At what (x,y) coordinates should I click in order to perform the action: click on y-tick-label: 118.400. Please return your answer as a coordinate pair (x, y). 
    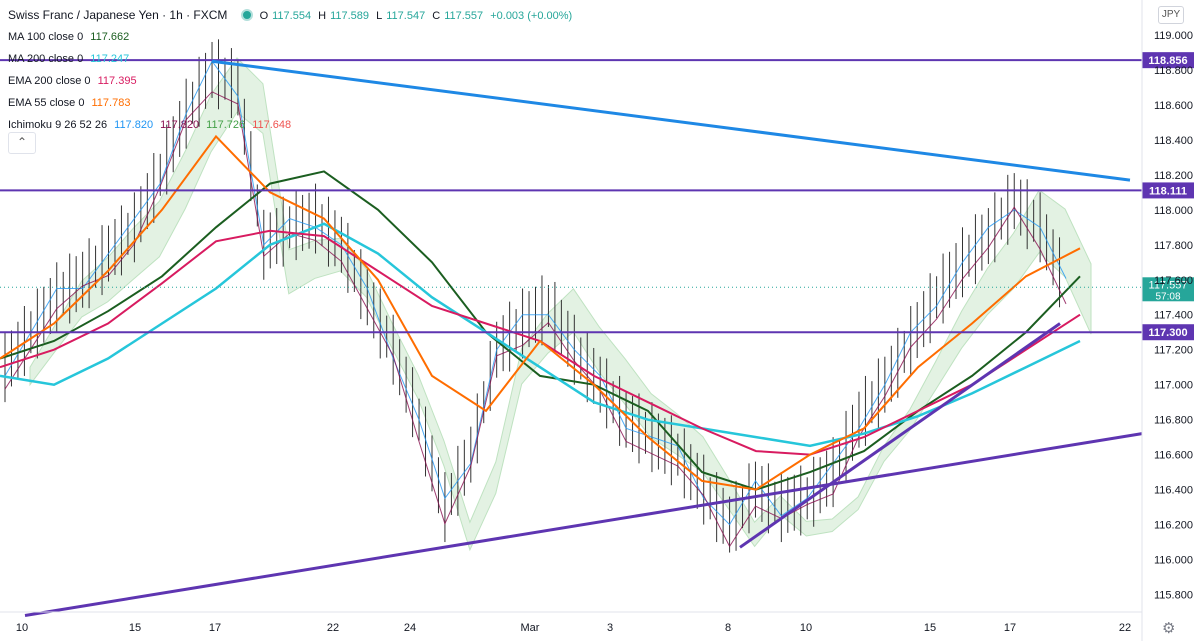
    Looking at the image, I should click on (1173, 141).